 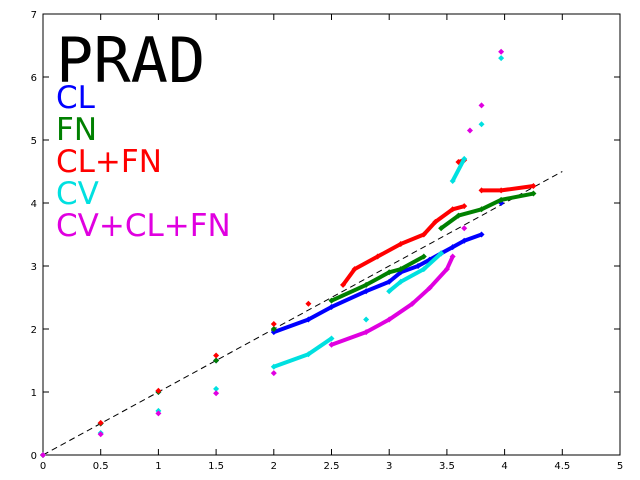 I want to click on x-tick-label: 1.5, so click(x=216, y=466).